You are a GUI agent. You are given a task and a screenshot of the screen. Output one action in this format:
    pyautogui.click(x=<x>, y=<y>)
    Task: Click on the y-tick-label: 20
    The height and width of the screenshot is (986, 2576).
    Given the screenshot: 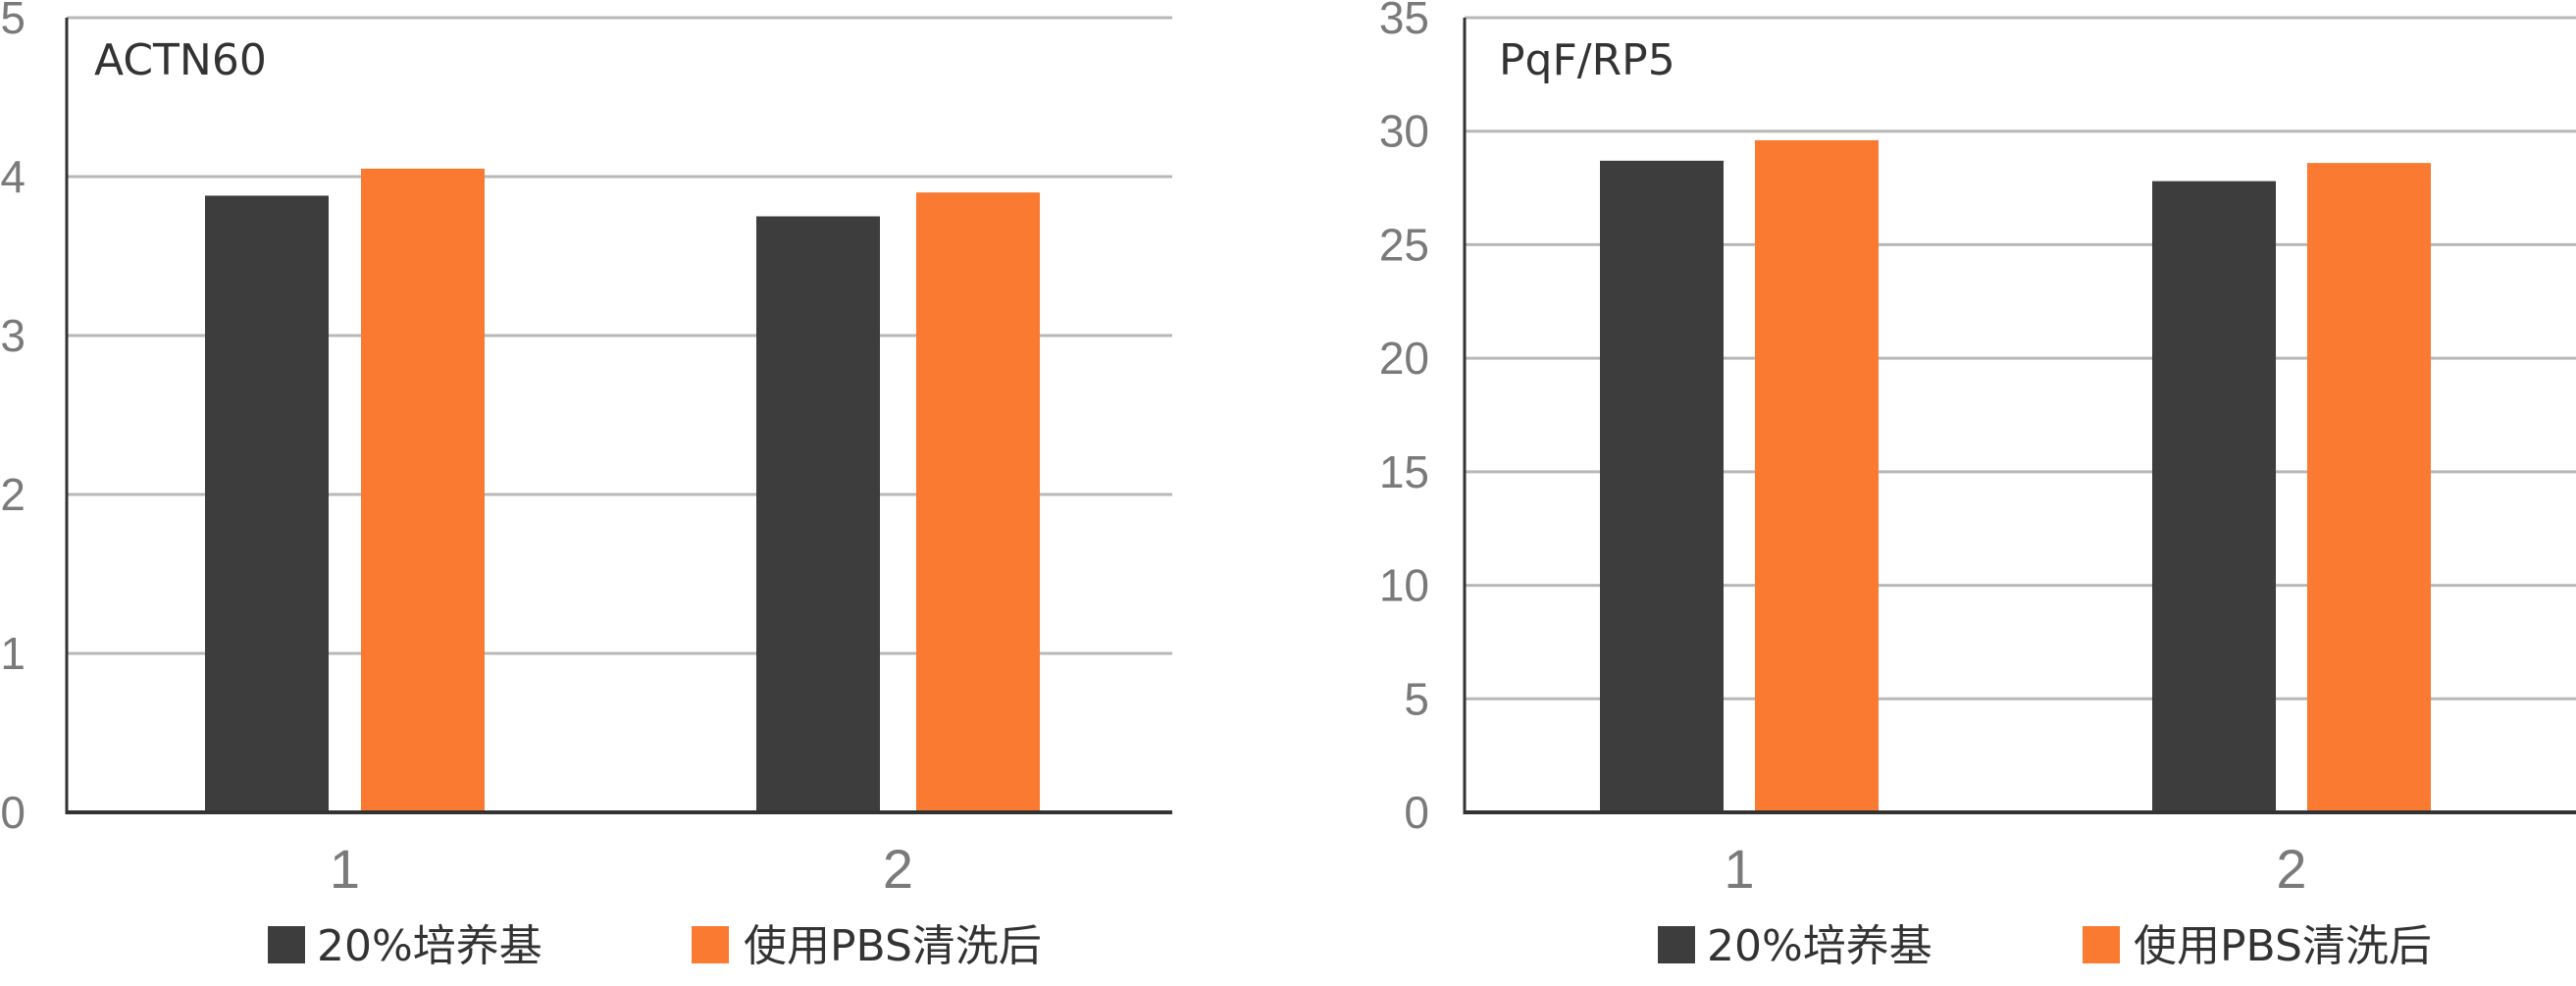 What is the action you would take?
    pyautogui.click(x=1404, y=358)
    